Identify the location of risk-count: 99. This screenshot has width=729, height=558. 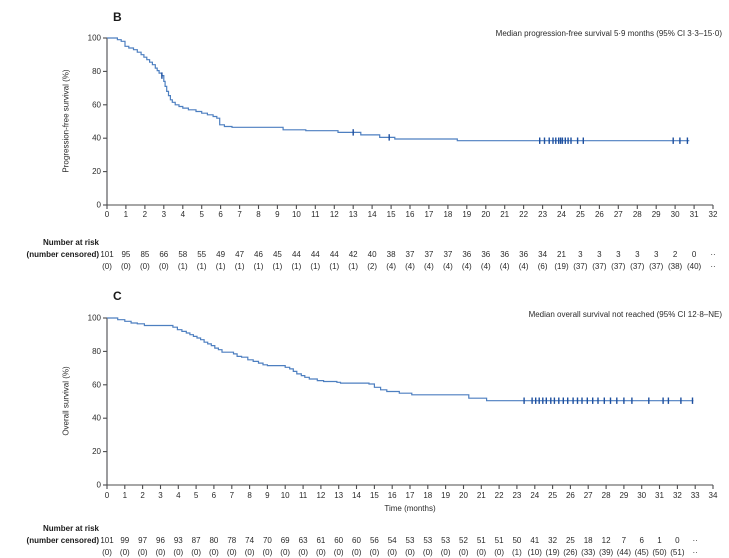
(125, 540).